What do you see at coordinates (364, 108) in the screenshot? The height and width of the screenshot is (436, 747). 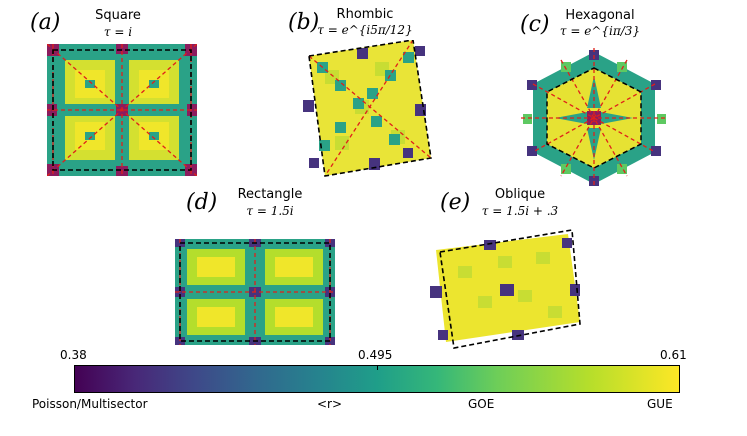 I see `rhombic-dark-nodes` at bounding box center [364, 108].